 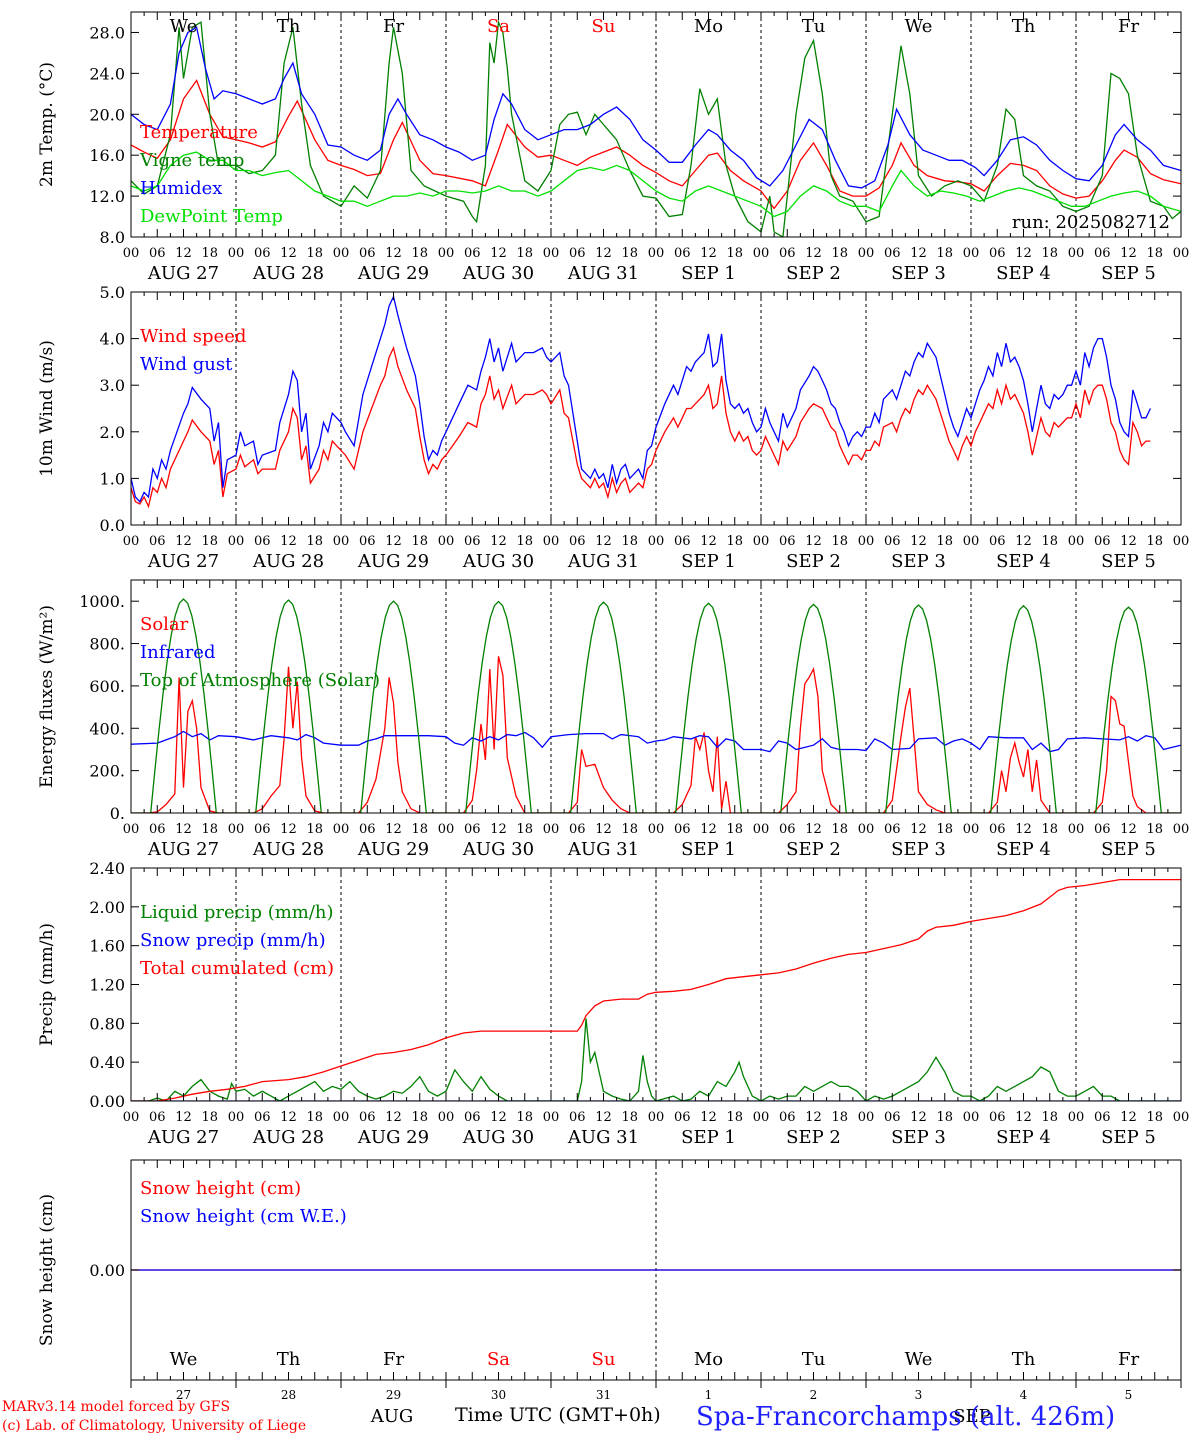 What do you see at coordinates (181, 188) in the screenshot?
I see `legend-item: Humidex` at bounding box center [181, 188].